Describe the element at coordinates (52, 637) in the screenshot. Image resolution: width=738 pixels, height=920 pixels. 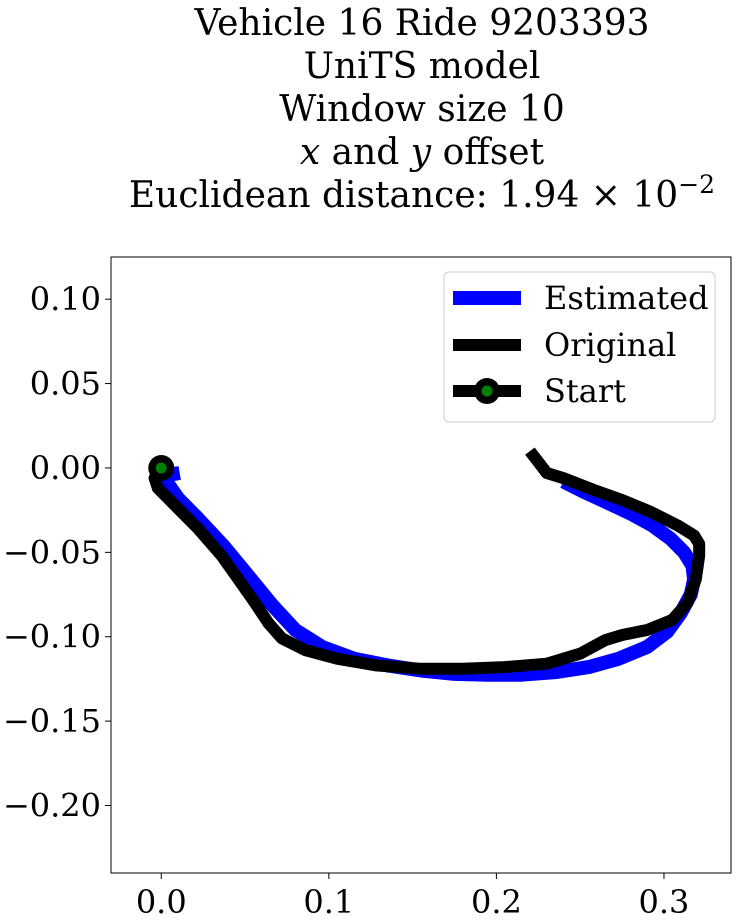
I see `y-tick-label: −0.10` at that location.